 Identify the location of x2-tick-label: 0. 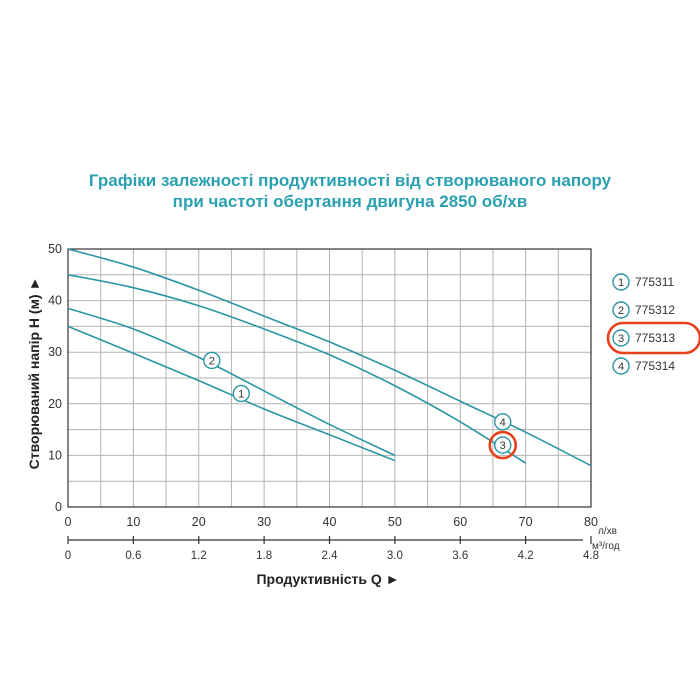
(68, 556).